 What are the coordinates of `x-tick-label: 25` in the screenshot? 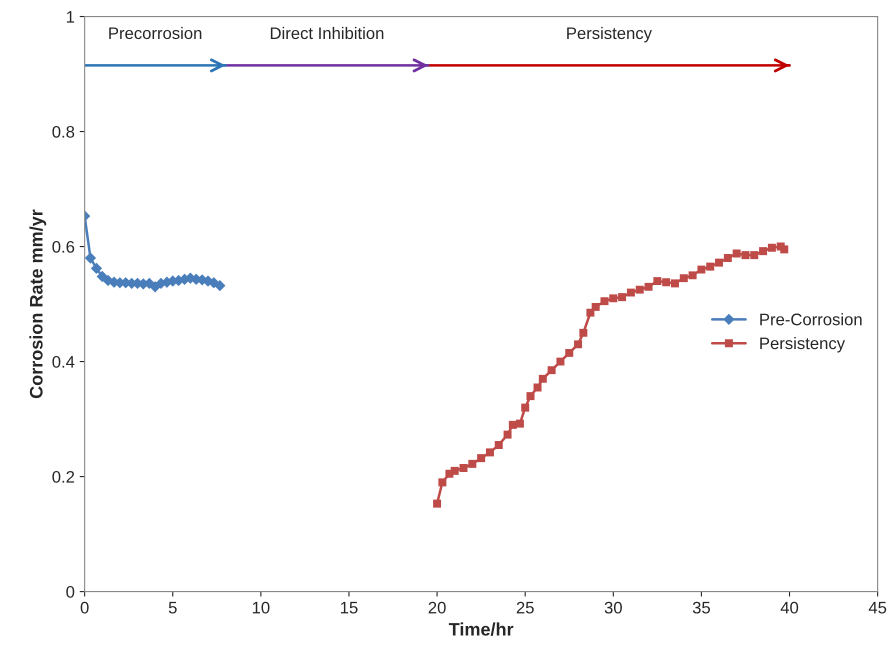 It's located at (525, 608).